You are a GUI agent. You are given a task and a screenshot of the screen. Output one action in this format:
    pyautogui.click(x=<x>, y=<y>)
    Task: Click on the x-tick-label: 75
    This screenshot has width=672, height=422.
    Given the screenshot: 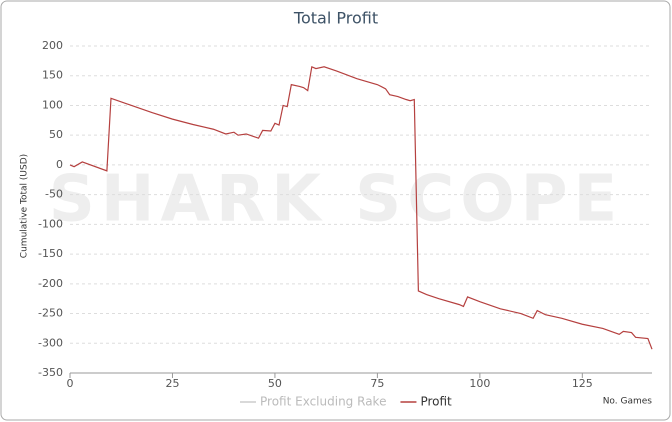 What is the action you would take?
    pyautogui.click(x=377, y=383)
    